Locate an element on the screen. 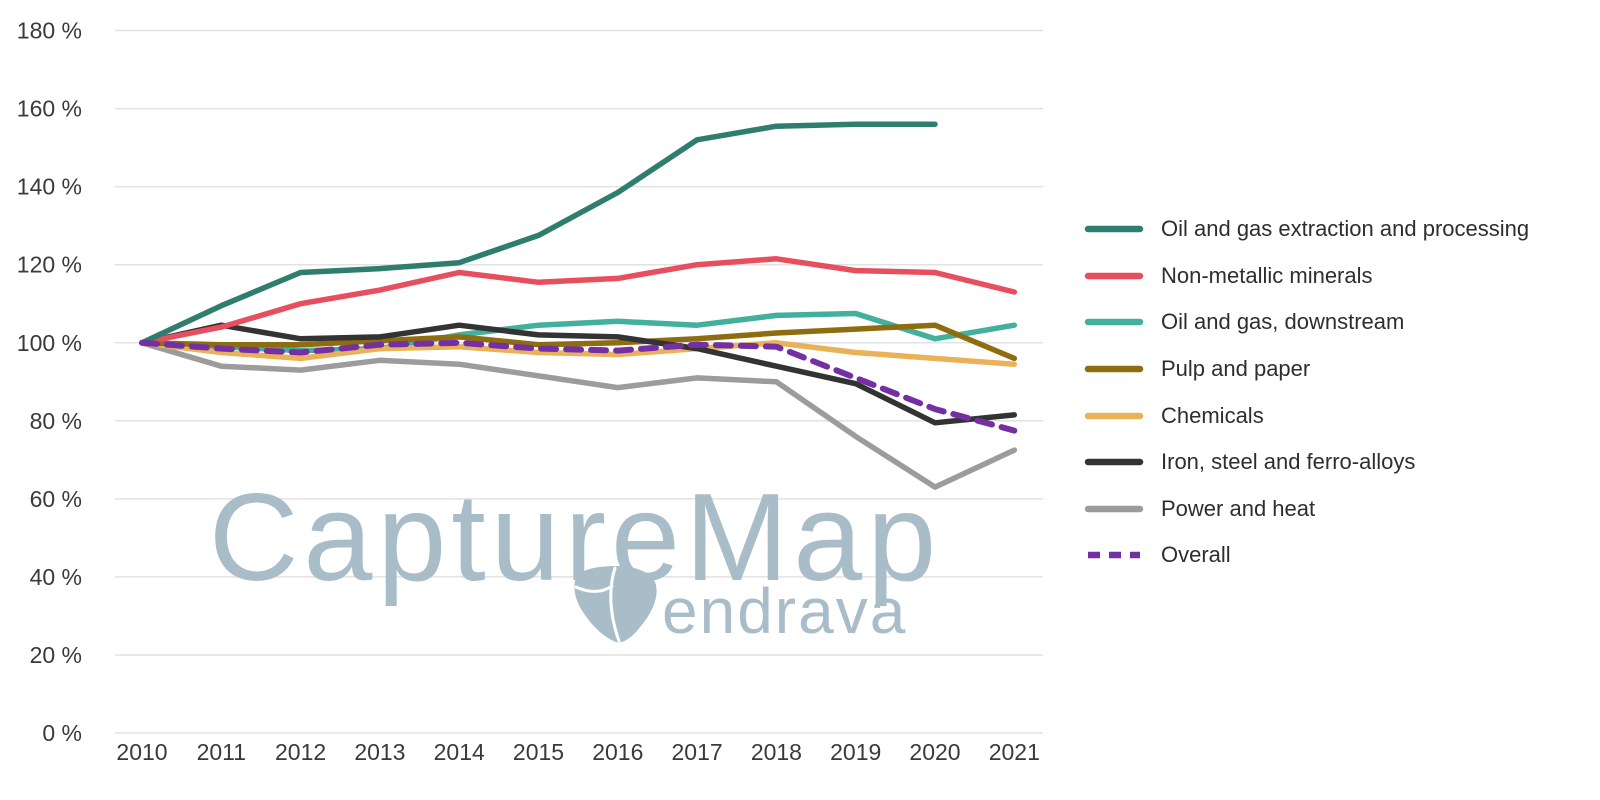 The height and width of the screenshot is (800, 1600). endrava-logo-icon is located at coordinates (615, 604).